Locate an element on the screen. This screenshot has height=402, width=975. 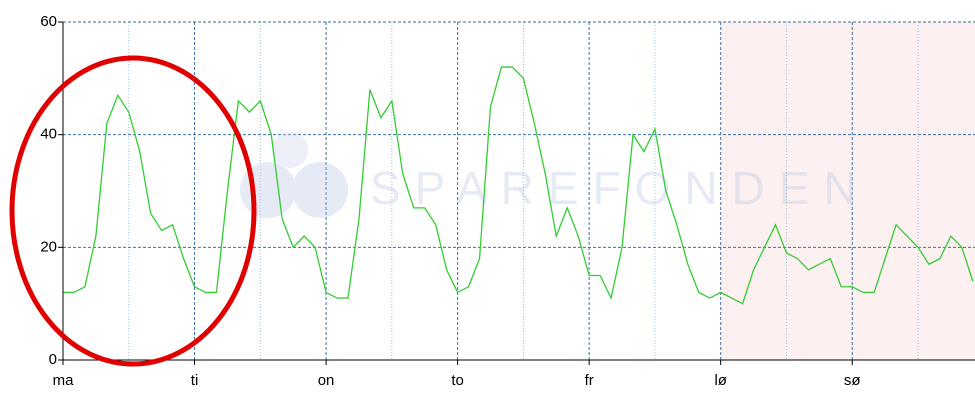
y-tick-label: 60 is located at coordinates (48, 21).